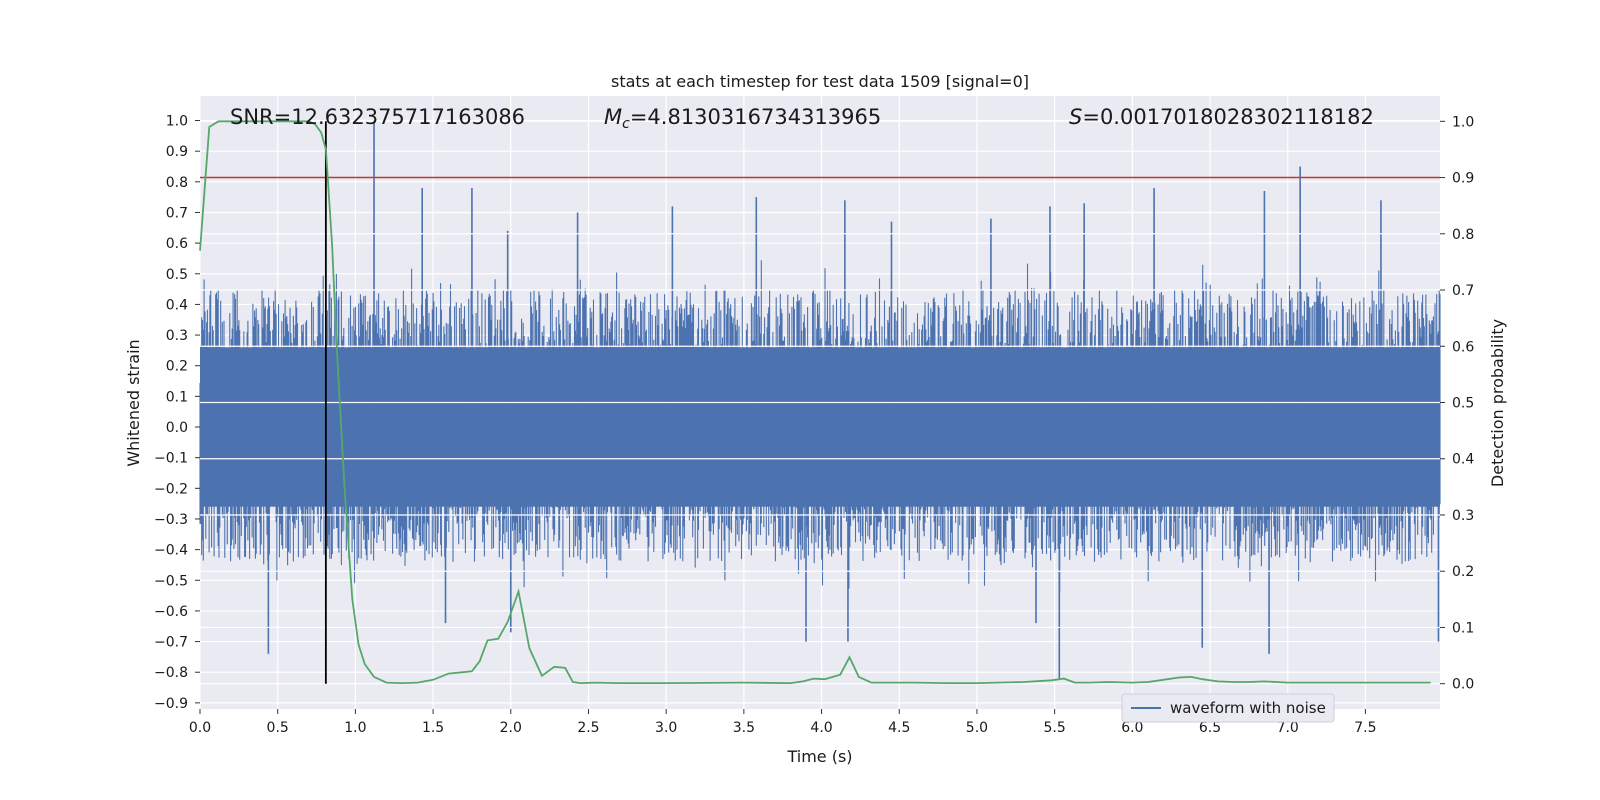  Describe the element at coordinates (1463, 235) in the screenshot. I see `y-right-tick-label: 0.8` at that location.